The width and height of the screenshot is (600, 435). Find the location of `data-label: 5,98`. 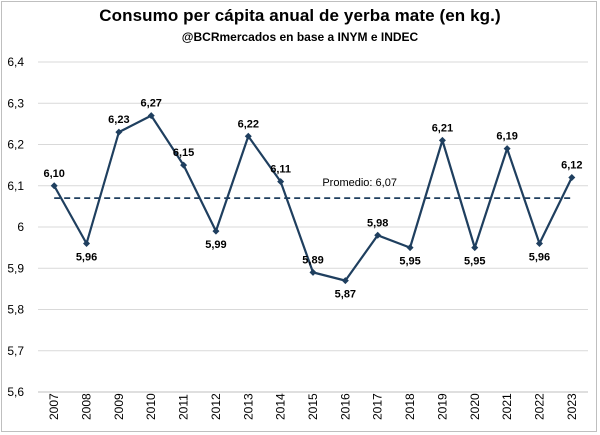

data-label: 5,98 is located at coordinates (377, 223).